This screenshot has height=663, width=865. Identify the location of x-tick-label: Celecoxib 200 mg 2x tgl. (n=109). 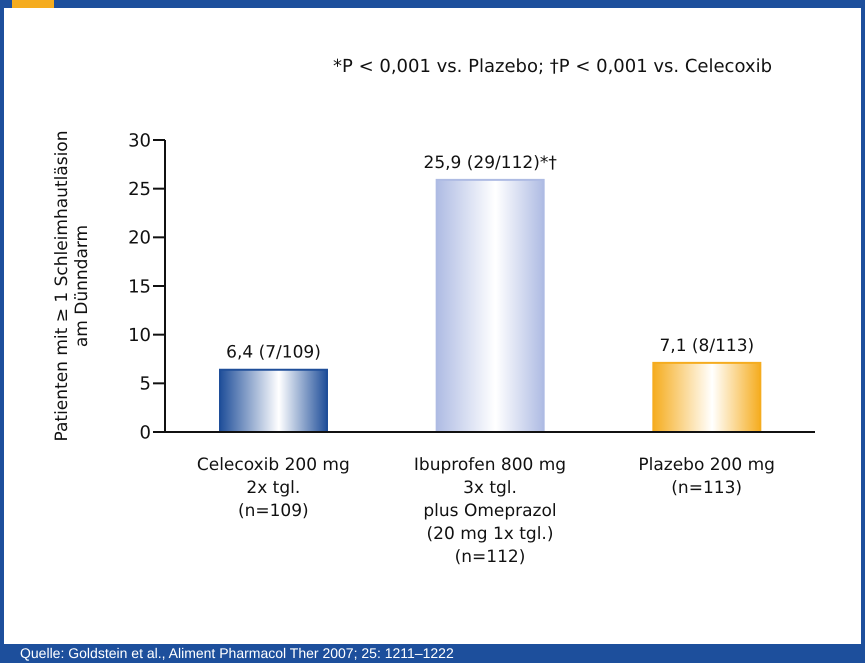
(273, 488).